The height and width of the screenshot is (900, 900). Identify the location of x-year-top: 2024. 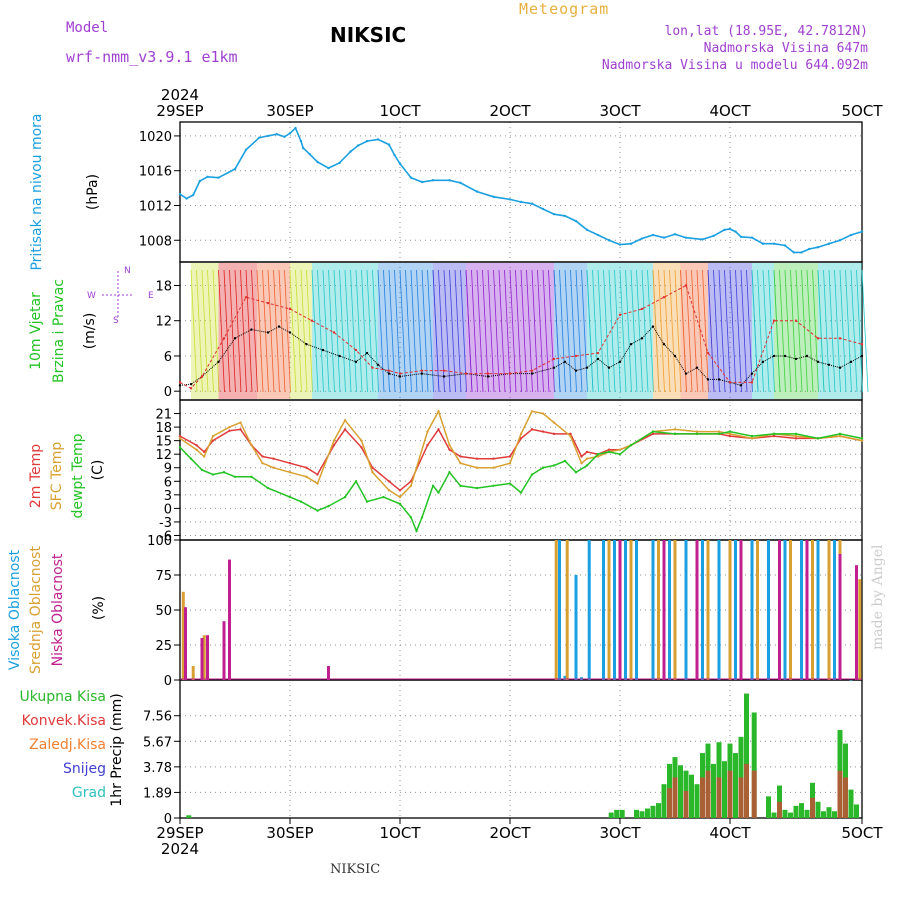
(180, 95).